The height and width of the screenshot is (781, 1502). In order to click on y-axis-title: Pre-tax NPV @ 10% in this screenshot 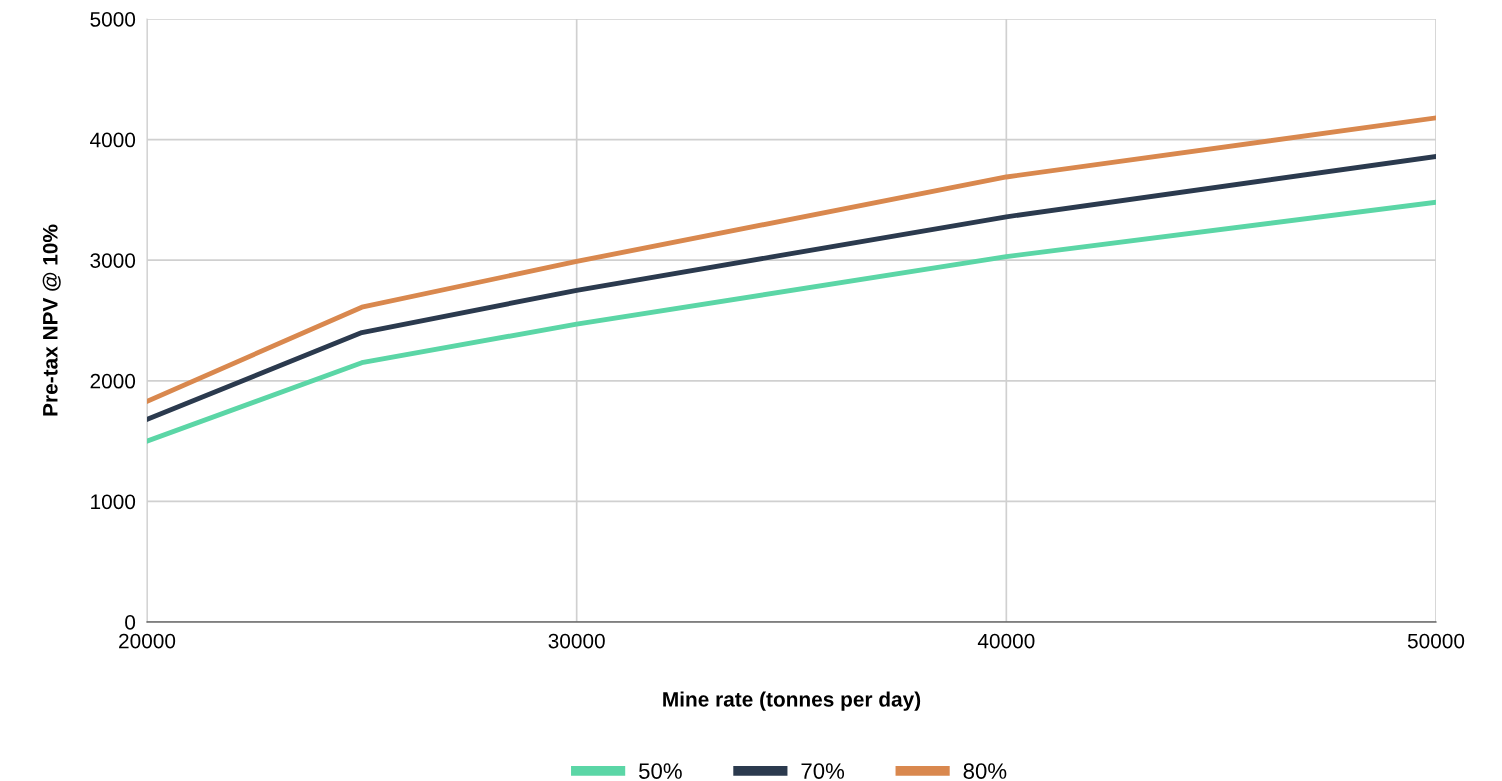, I will do `click(51, 320)`.